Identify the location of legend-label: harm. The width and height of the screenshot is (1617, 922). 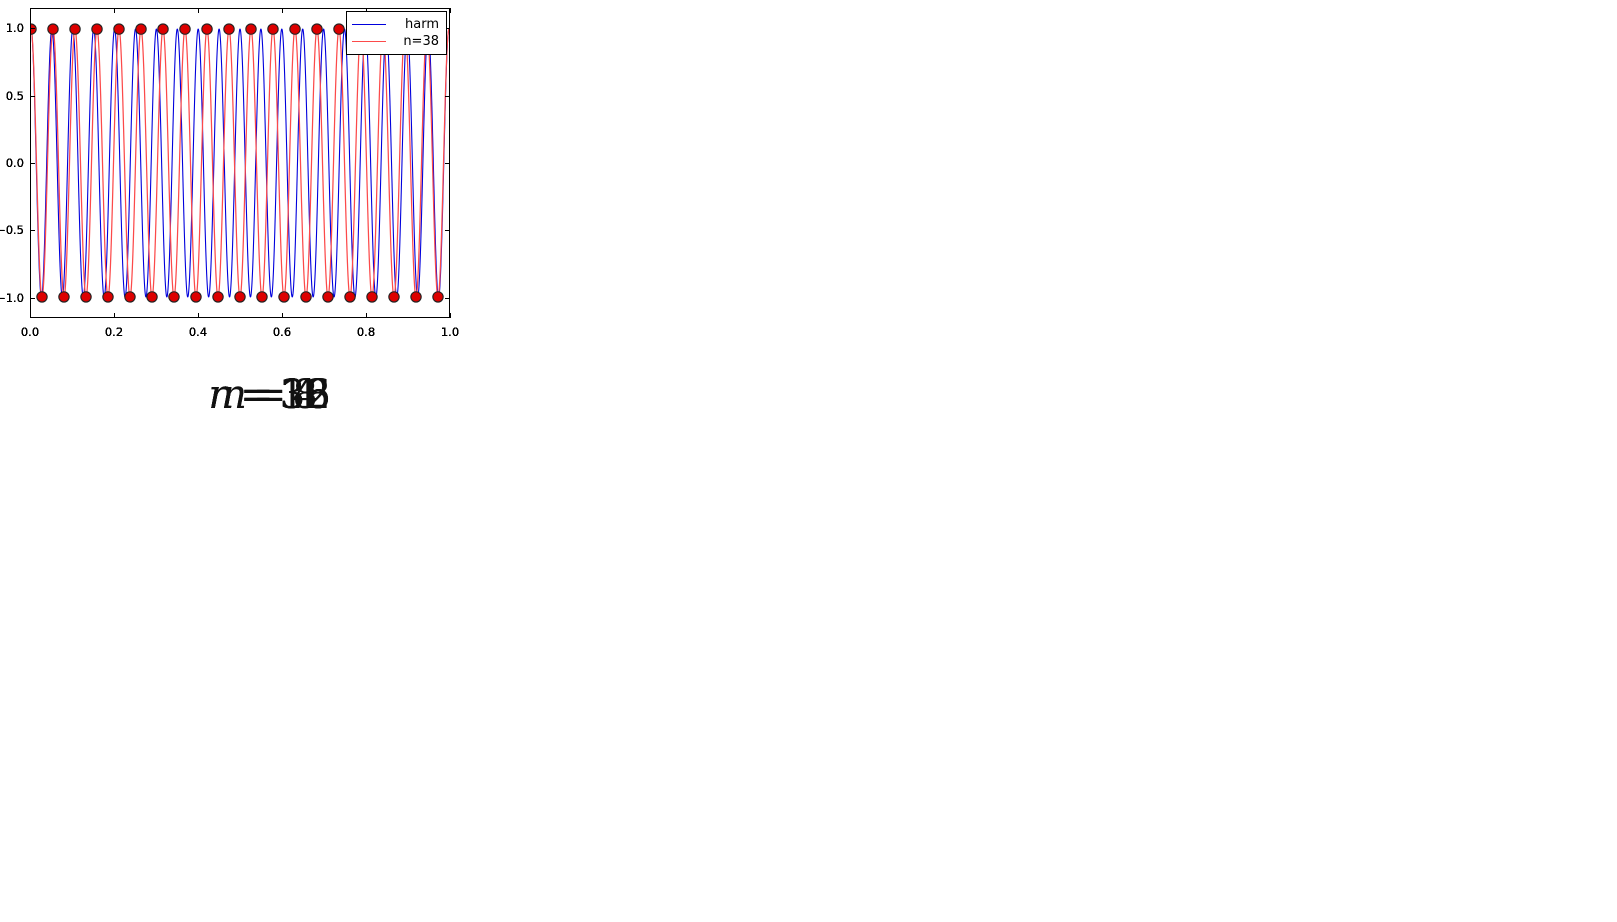
(422, 24).